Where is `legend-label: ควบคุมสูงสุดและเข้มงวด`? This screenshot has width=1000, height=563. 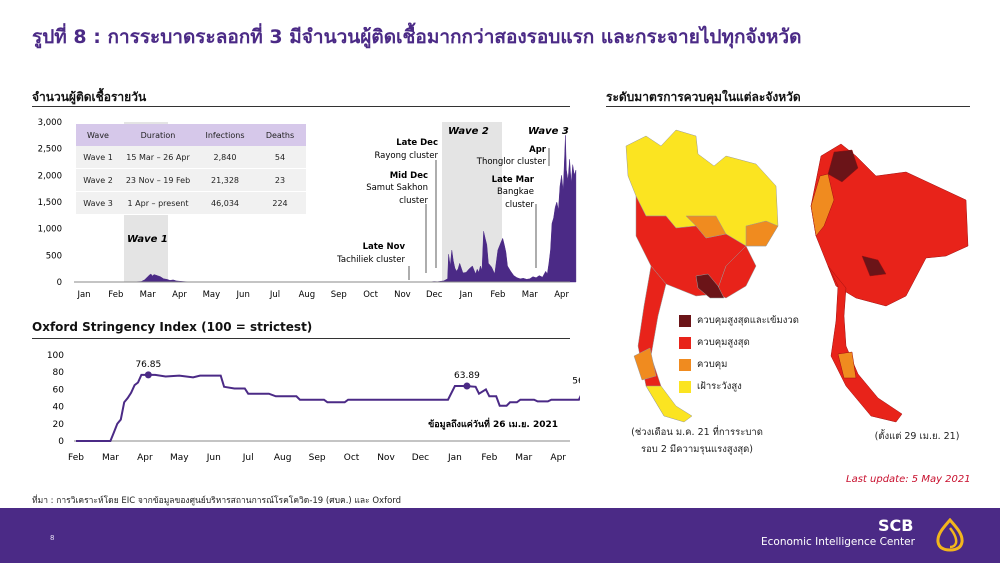 legend-label: ควบคุมสูงสุดและเข้มงวด is located at coordinates (748, 320).